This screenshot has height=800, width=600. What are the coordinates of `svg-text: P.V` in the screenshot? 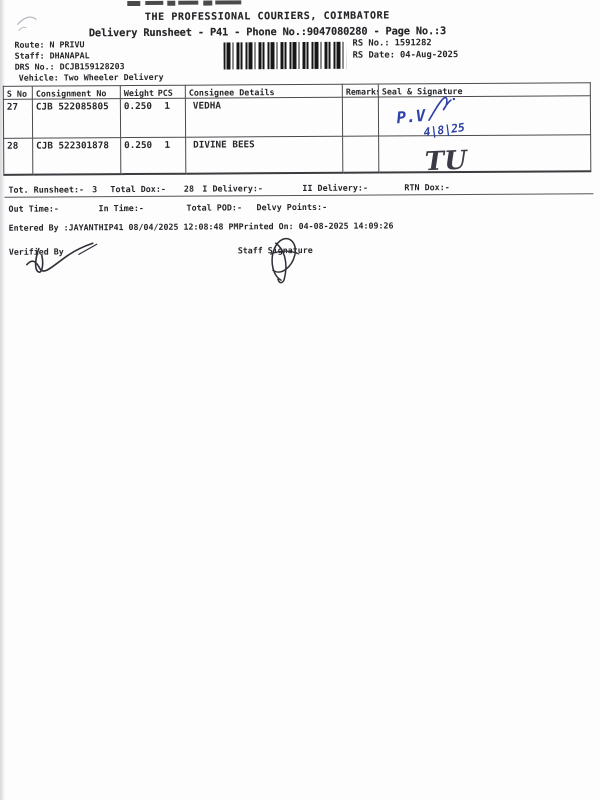 It's located at (412, 117).